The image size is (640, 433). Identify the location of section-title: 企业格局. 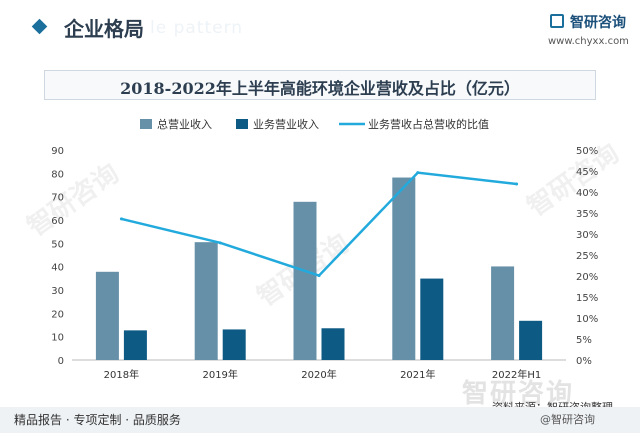
(104, 29).